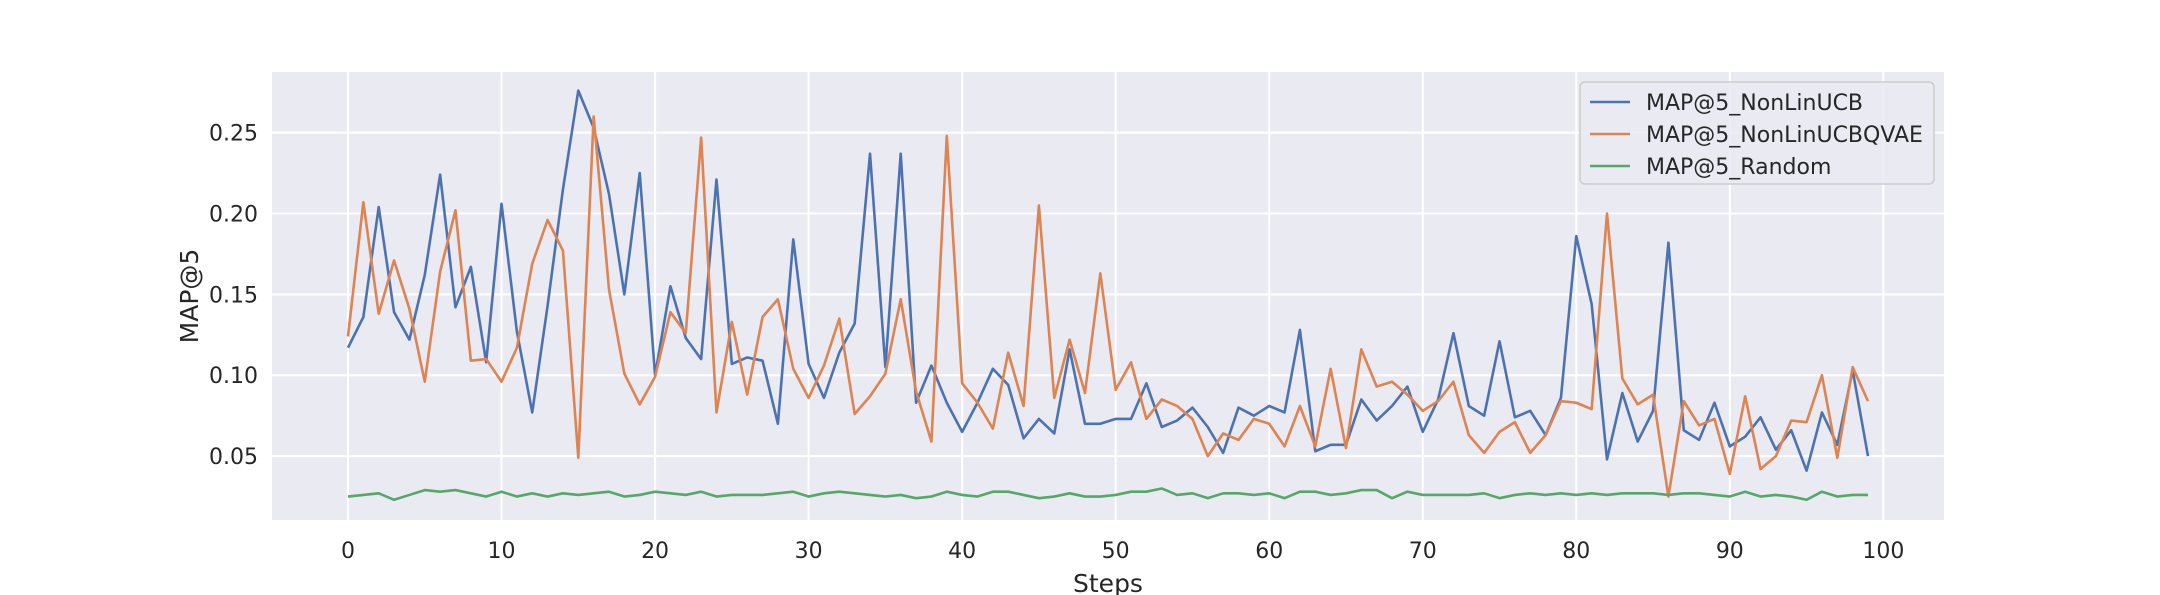 This screenshot has height=595, width=2160. What do you see at coordinates (1108, 582) in the screenshot?
I see `x-axis-label: Steps` at bounding box center [1108, 582].